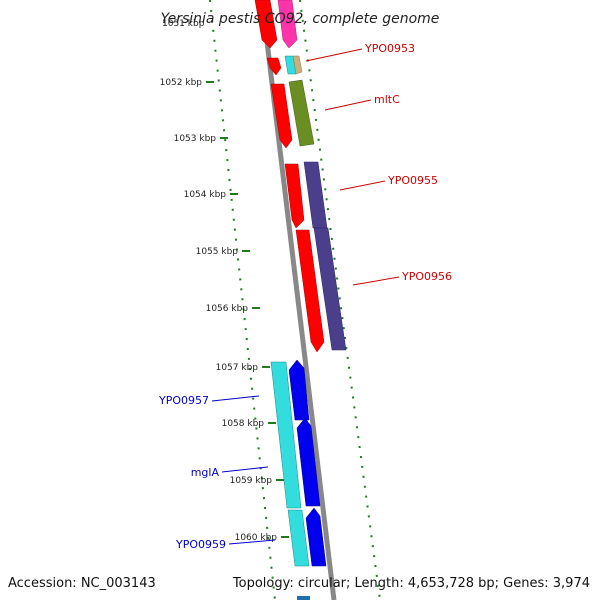 Image resolution: width=600 pixels, height=600 pixels. Describe the element at coordinates (195, 139) in the screenshot. I see `tick-label: 1053 kbp` at that location.